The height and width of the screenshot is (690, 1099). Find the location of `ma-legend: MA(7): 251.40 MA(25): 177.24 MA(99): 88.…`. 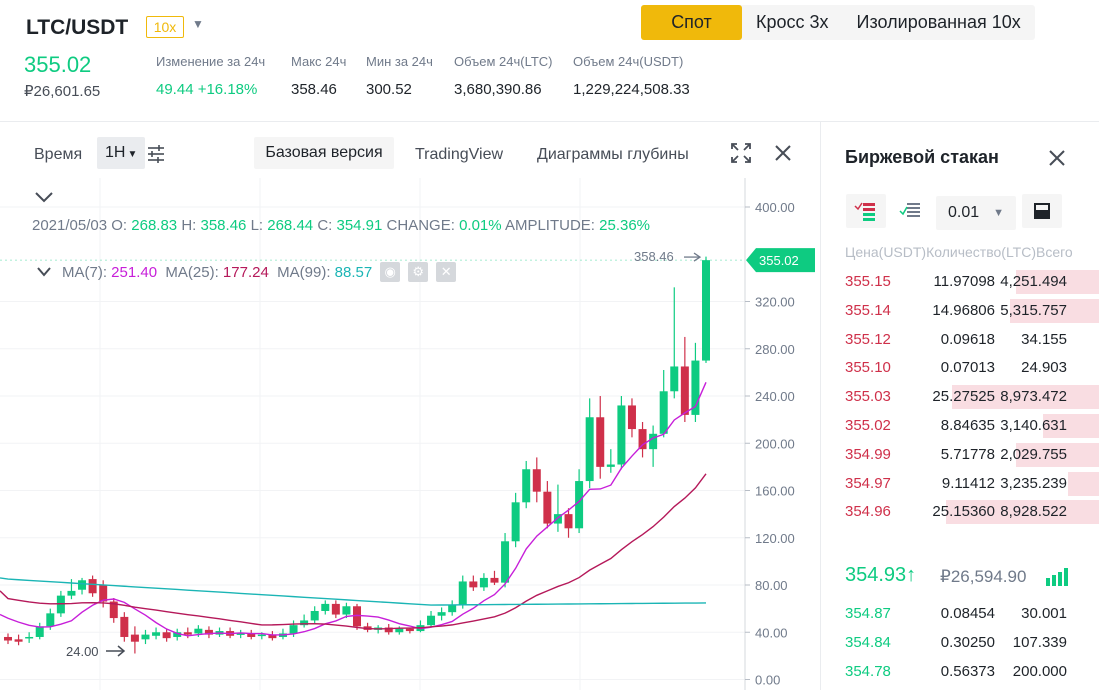

ma-legend: MA(7): 251.40 MA(25): 177.24 MA(99): 88.… is located at coordinates (246, 272).